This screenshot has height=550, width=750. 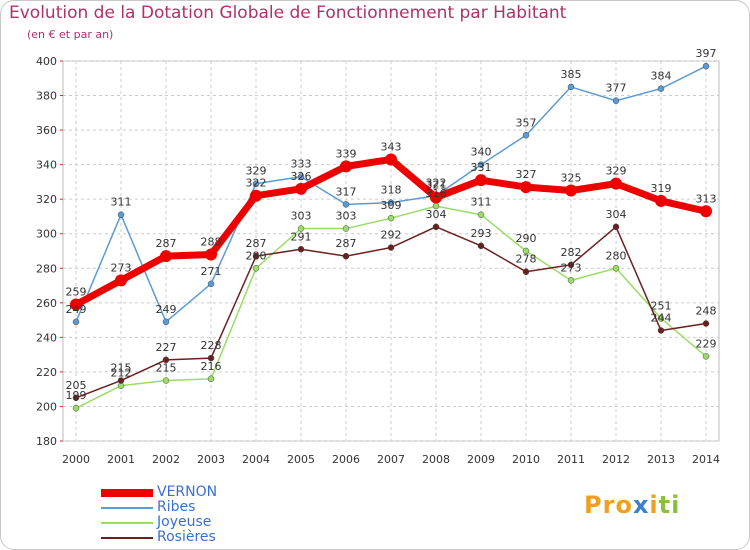 I want to click on data-label: 248, so click(x=706, y=311).